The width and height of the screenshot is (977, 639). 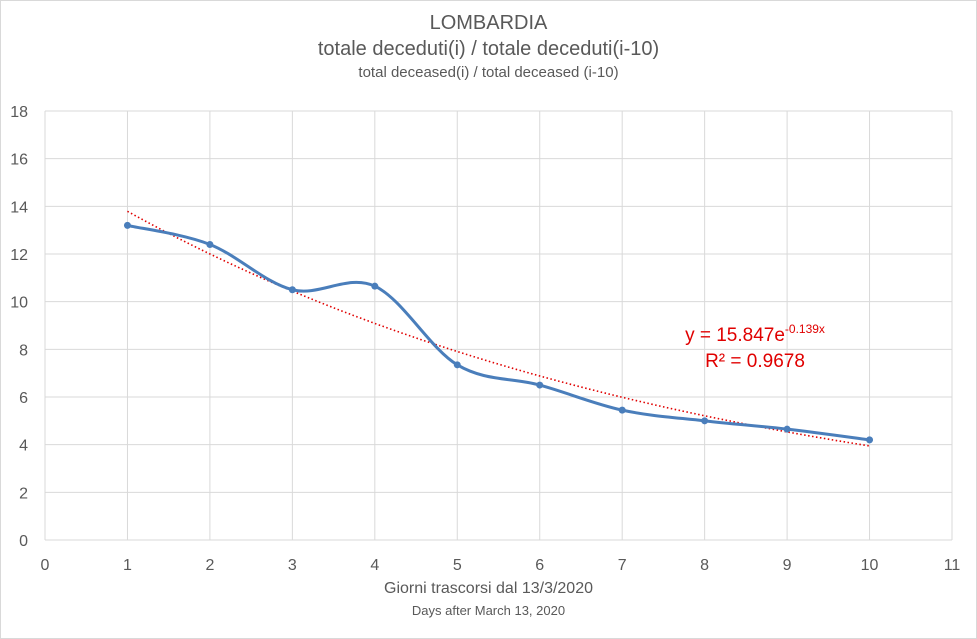 What do you see at coordinates (23, 350) in the screenshot?
I see `y-tick-label: 8` at bounding box center [23, 350].